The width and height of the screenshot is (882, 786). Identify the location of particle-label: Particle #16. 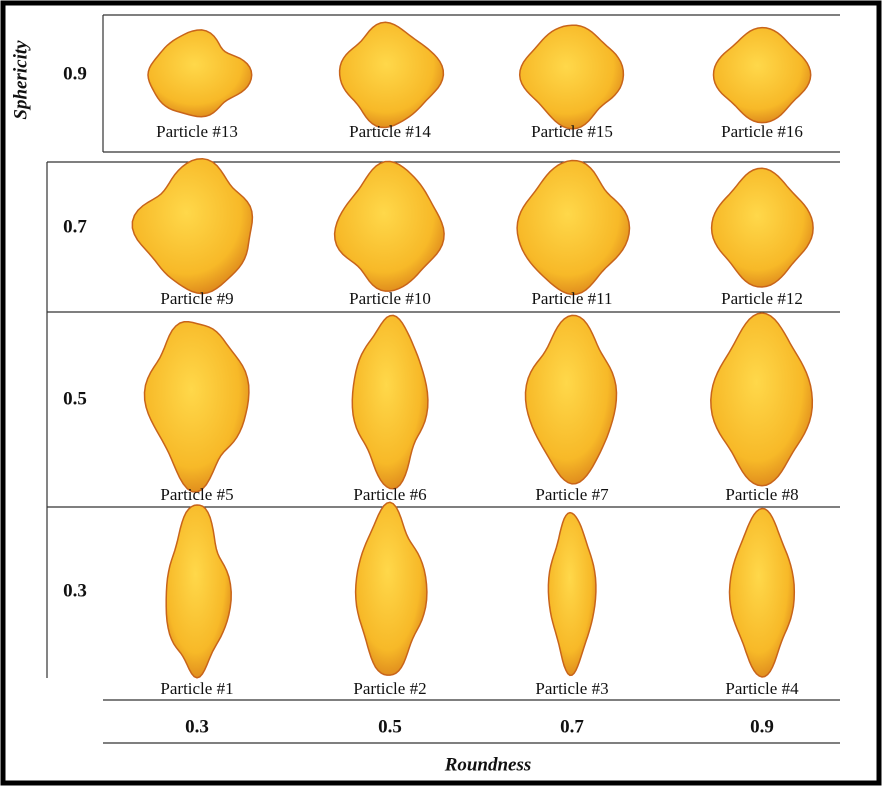
(762, 131).